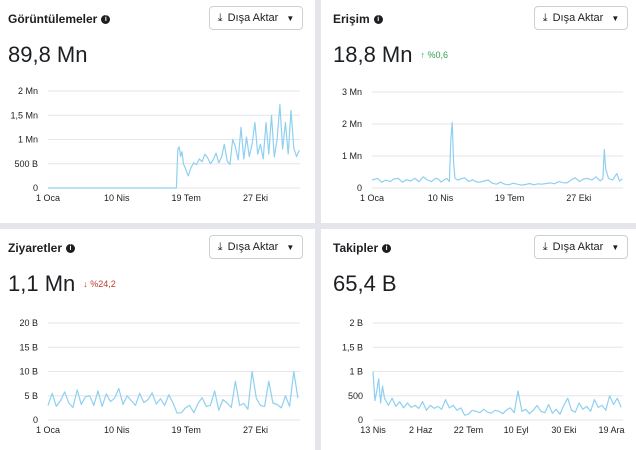 This screenshot has width=636, height=450. I want to click on y-tick-label: 500, so click(355, 396).